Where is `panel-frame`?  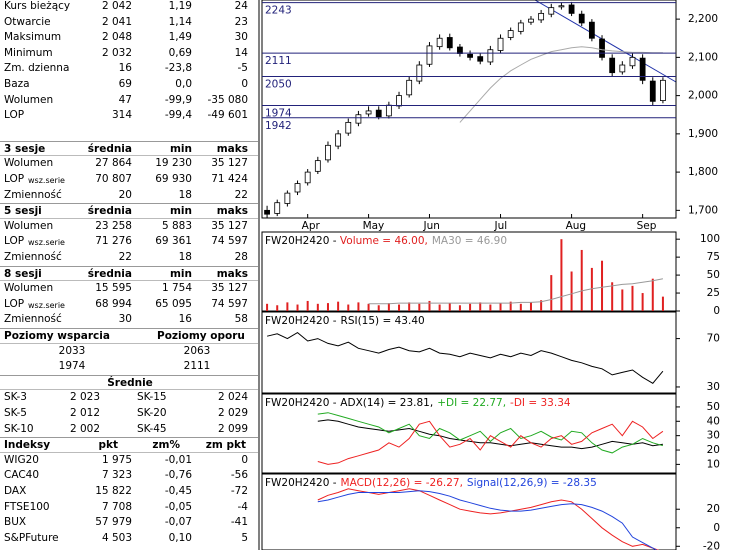 panel-frame is located at coordinates (469, 511).